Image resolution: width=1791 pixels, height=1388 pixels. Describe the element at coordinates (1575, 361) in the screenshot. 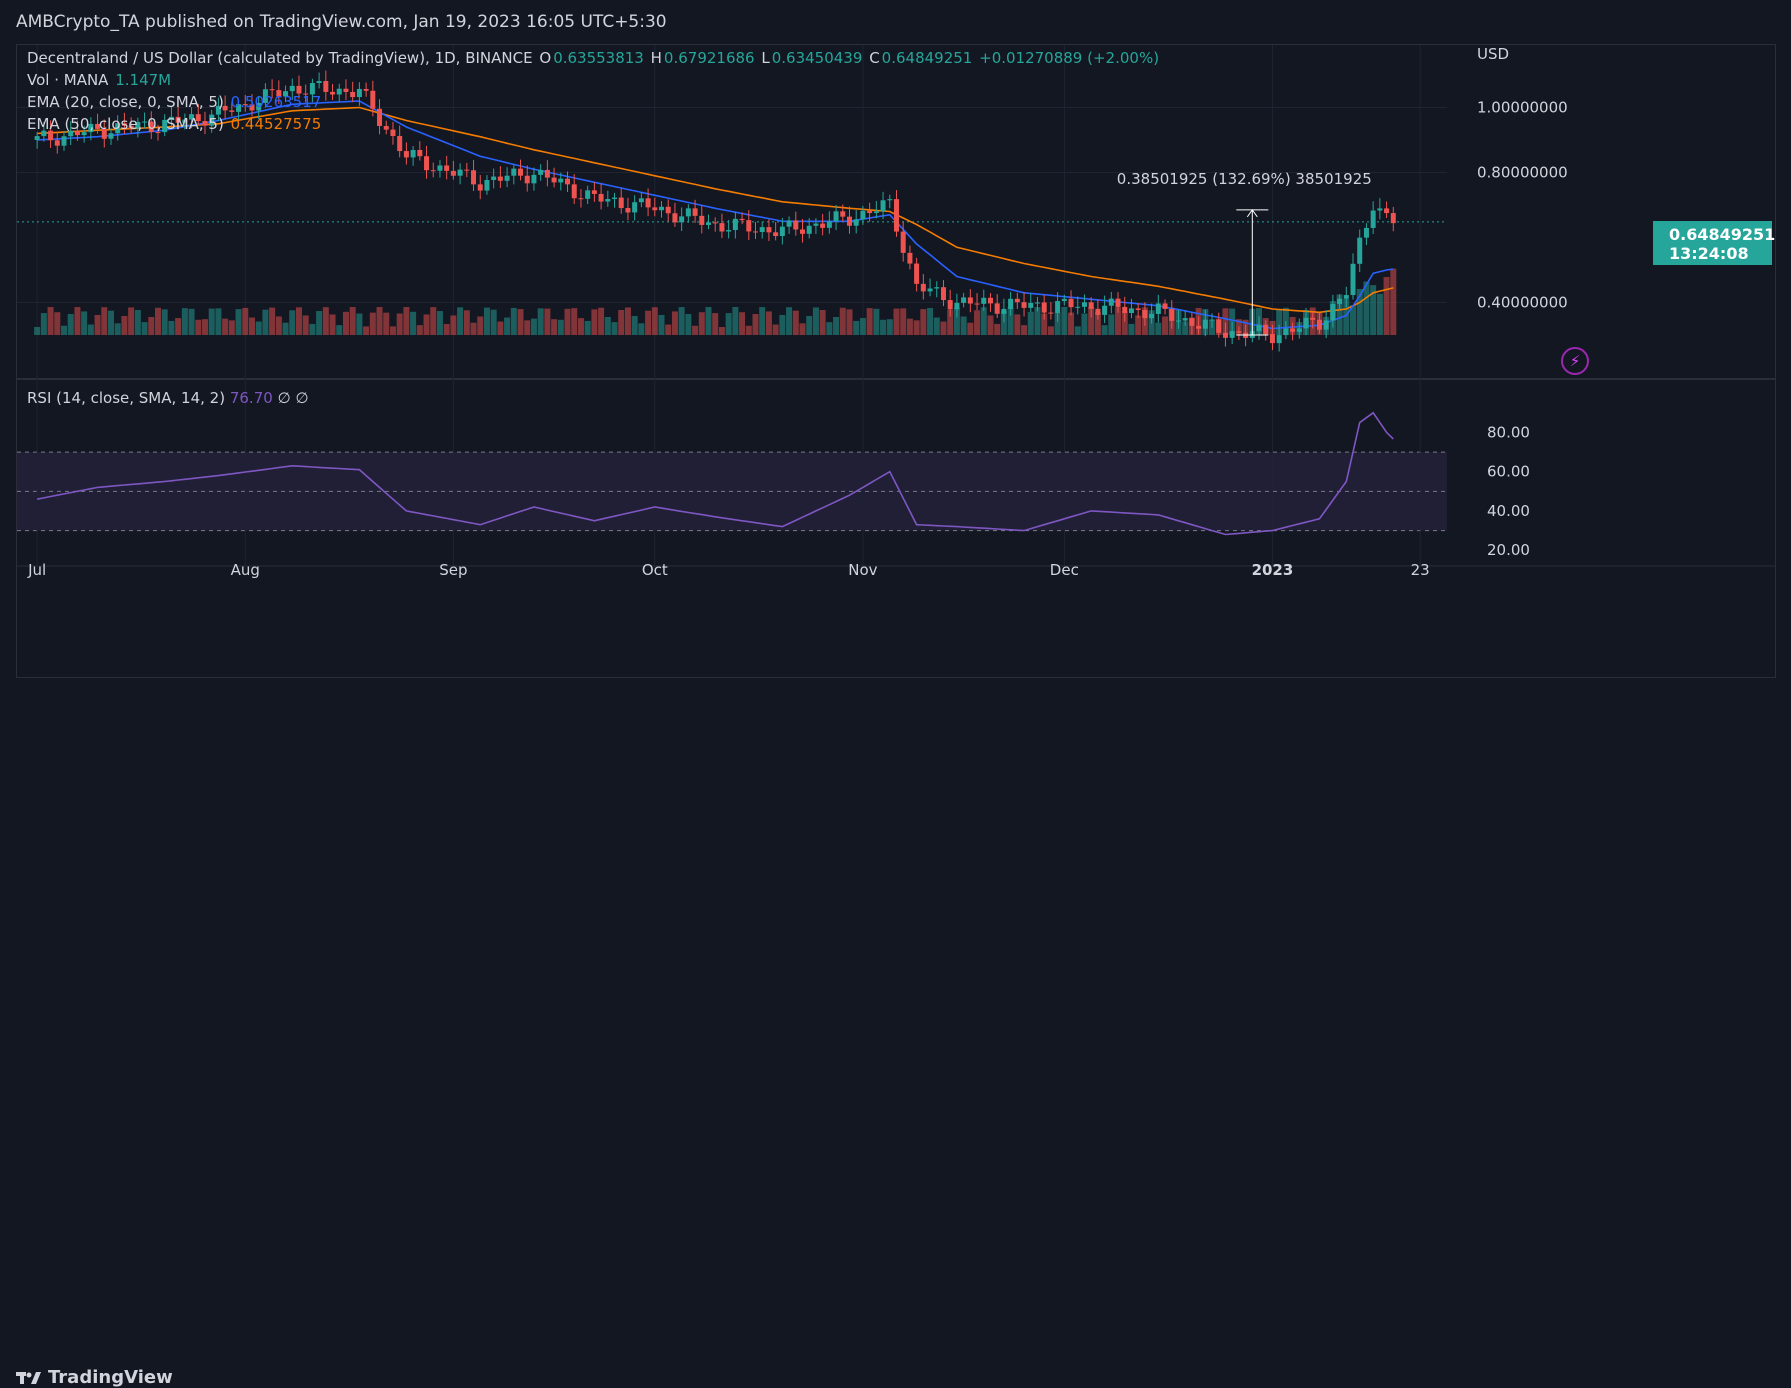

I see `lightning-icon: ⚡` at that location.